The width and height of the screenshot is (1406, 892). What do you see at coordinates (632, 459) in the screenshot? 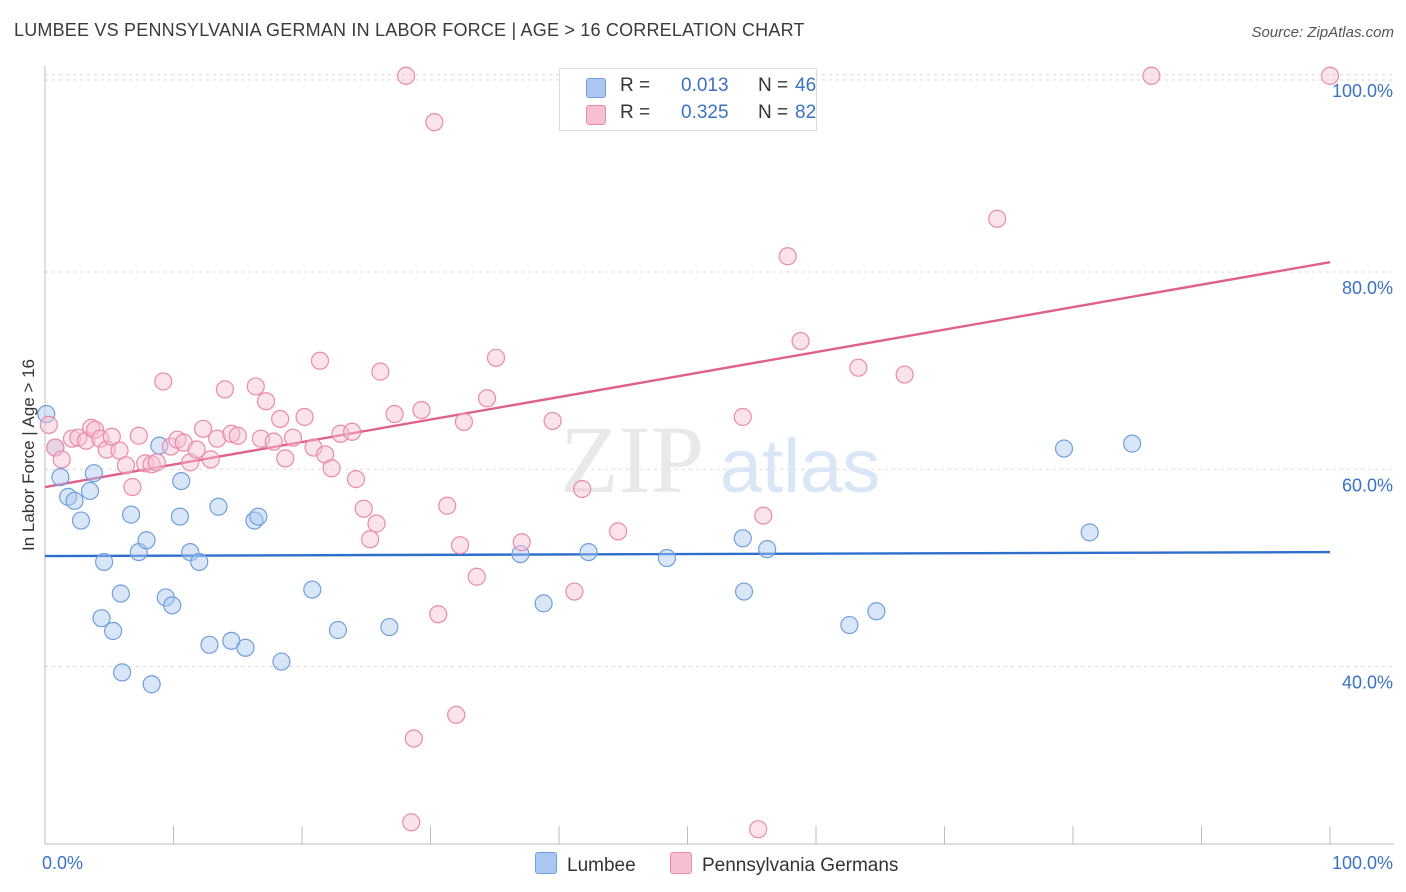
I see `watermark-zip: ZIP` at bounding box center [632, 459].